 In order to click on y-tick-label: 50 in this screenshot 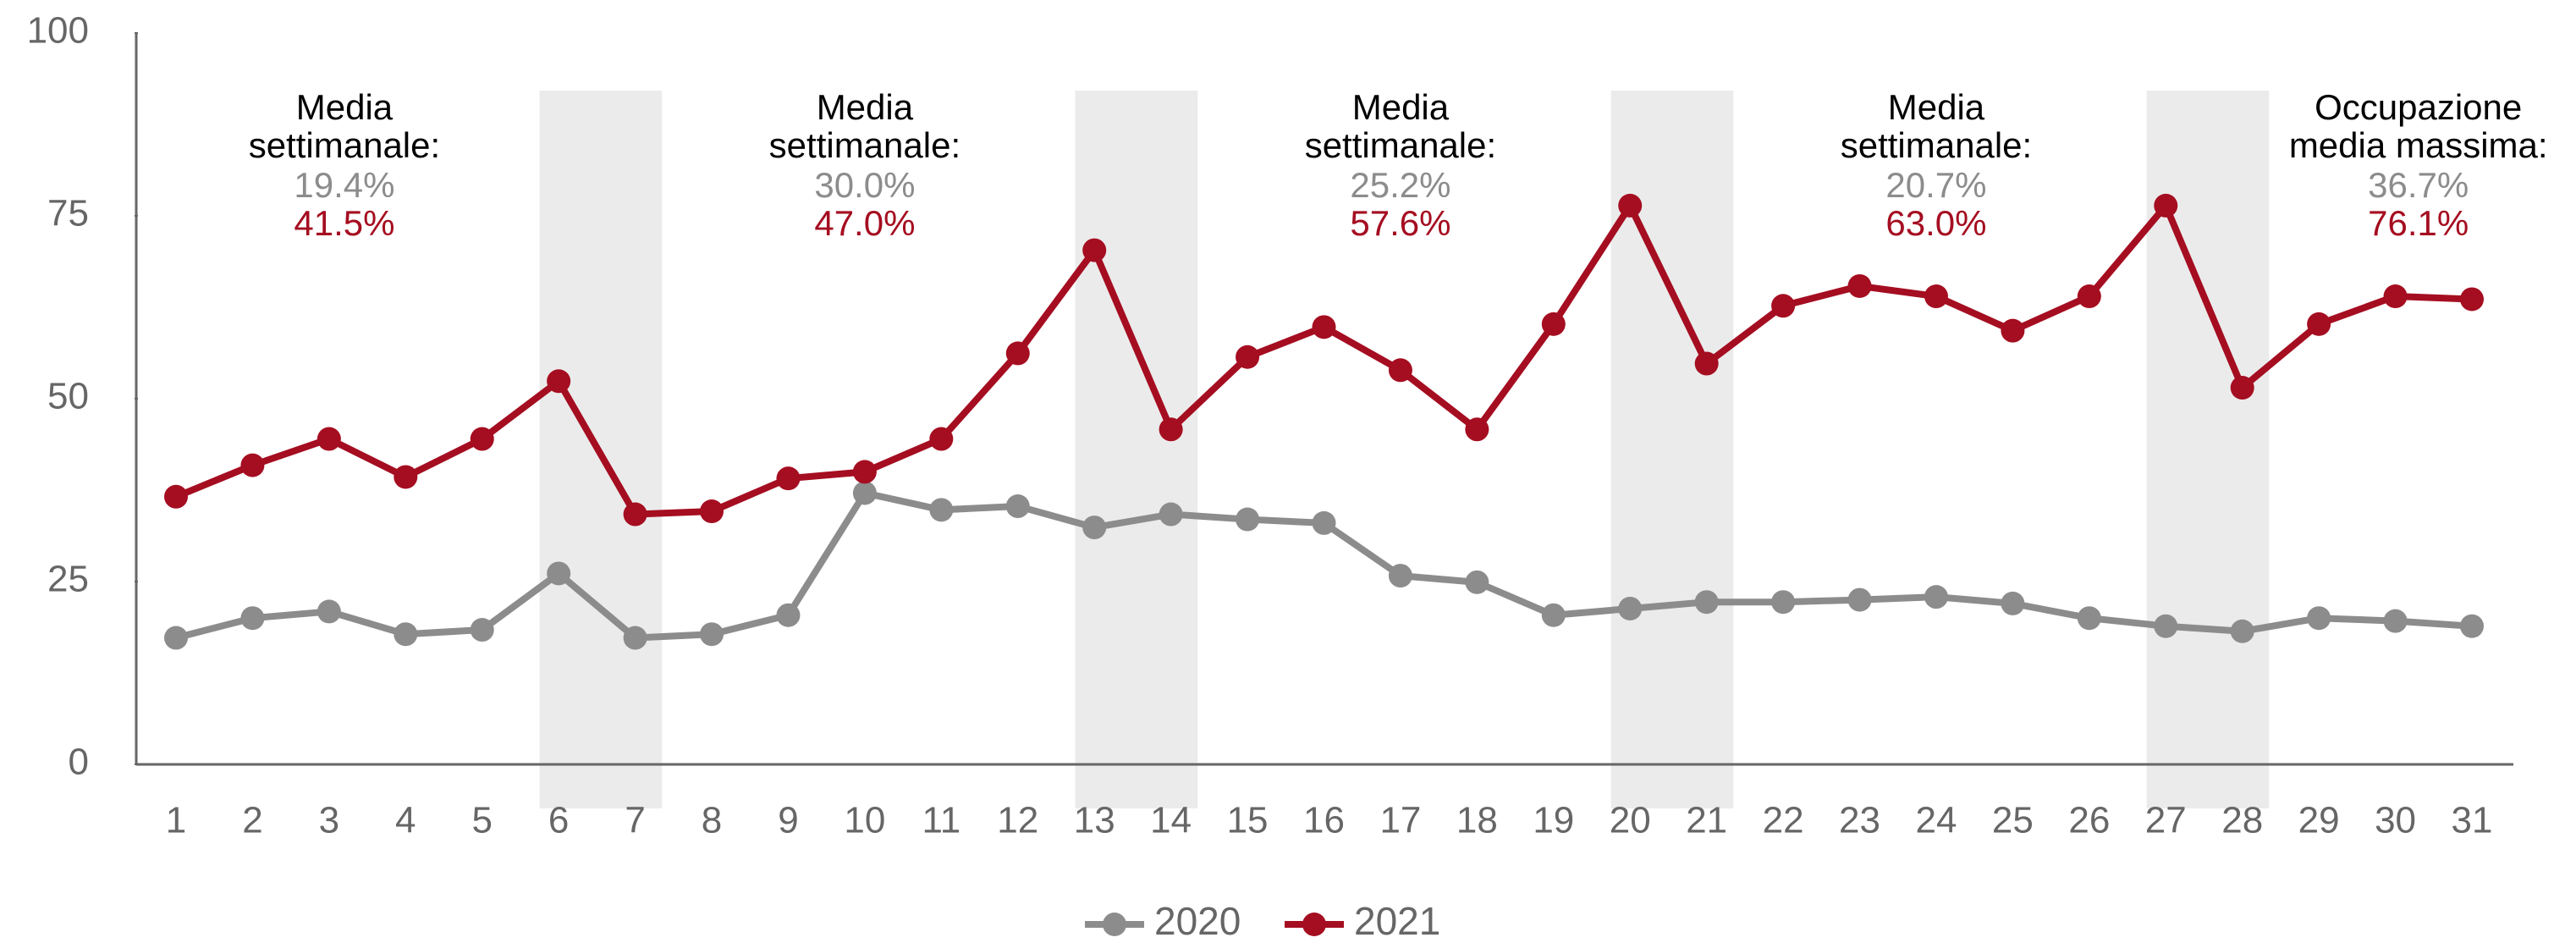, I will do `click(68, 396)`.